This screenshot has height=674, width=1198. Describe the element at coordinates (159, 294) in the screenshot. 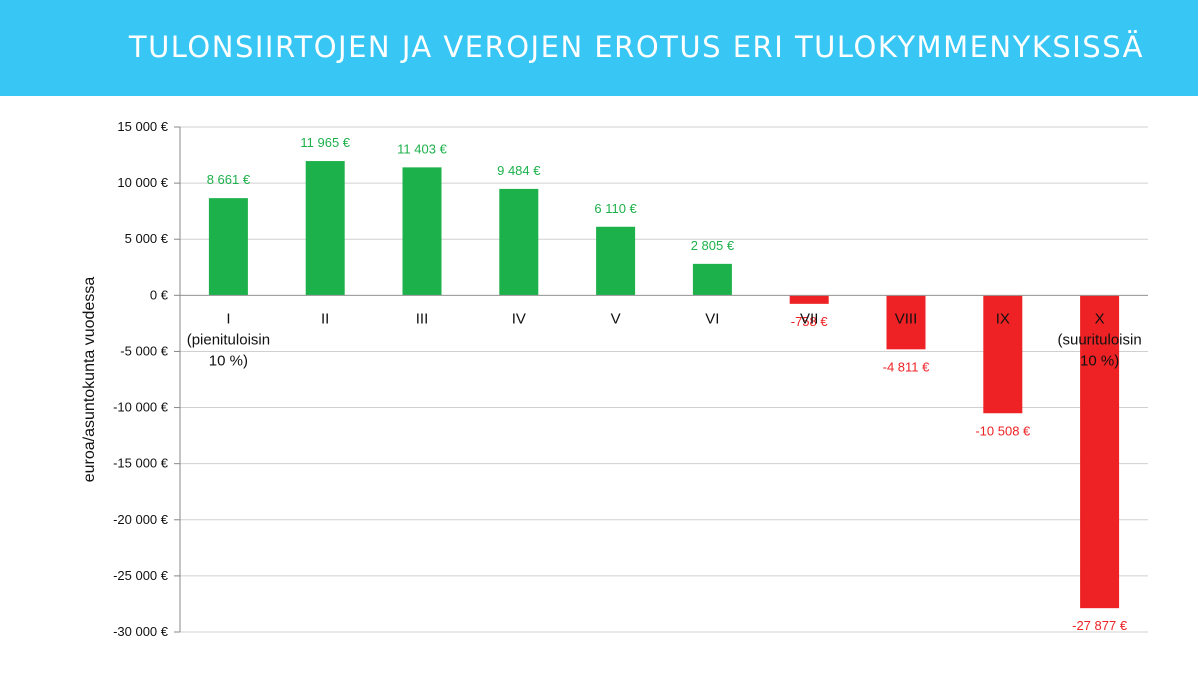

I see `y-tick-label: 0 €` at that location.